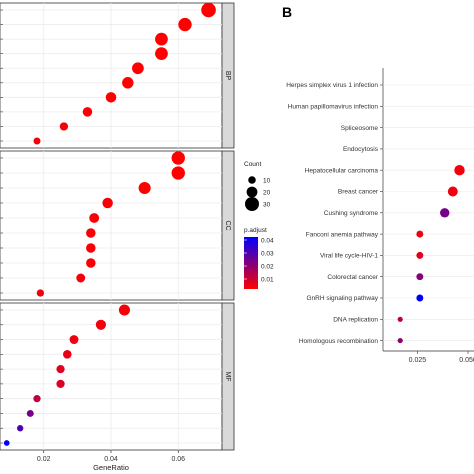 Image resolution: width=474 pixels, height=474 pixels. I want to click on category-label: Fanconi anemia pathway, so click(342, 234).